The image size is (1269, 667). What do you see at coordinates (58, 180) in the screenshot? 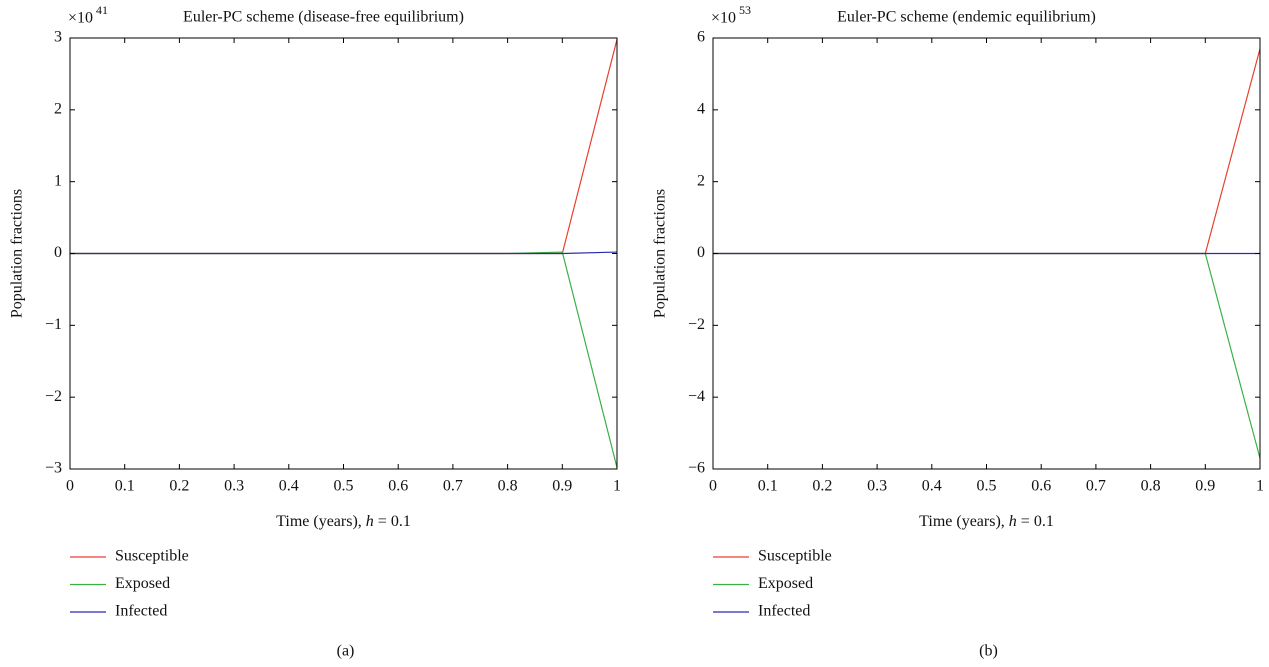
I see `y-tick-label: 1` at bounding box center [58, 180].